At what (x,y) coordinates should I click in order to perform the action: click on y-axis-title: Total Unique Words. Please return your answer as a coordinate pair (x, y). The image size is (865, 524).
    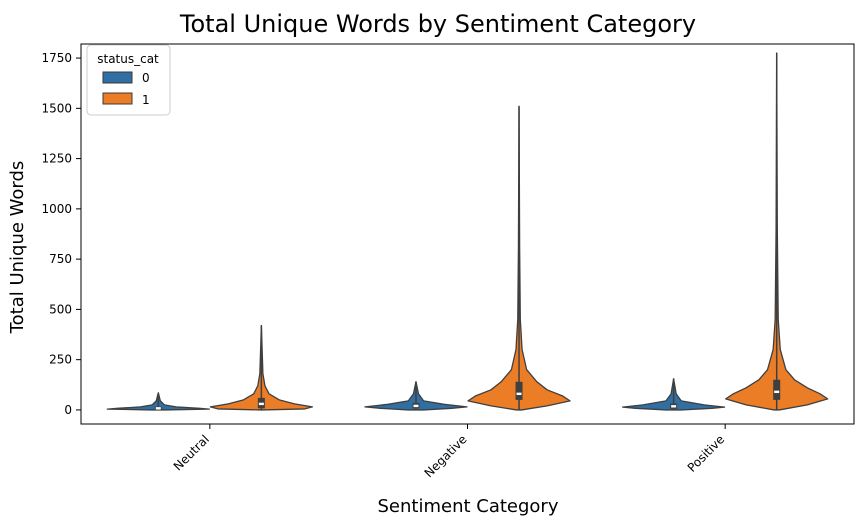
    Looking at the image, I should click on (17, 248).